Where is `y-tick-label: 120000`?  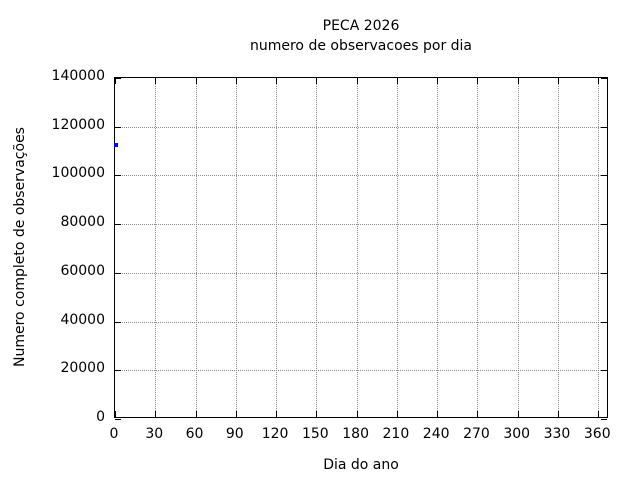 y-tick-label: 120000 is located at coordinates (78, 124).